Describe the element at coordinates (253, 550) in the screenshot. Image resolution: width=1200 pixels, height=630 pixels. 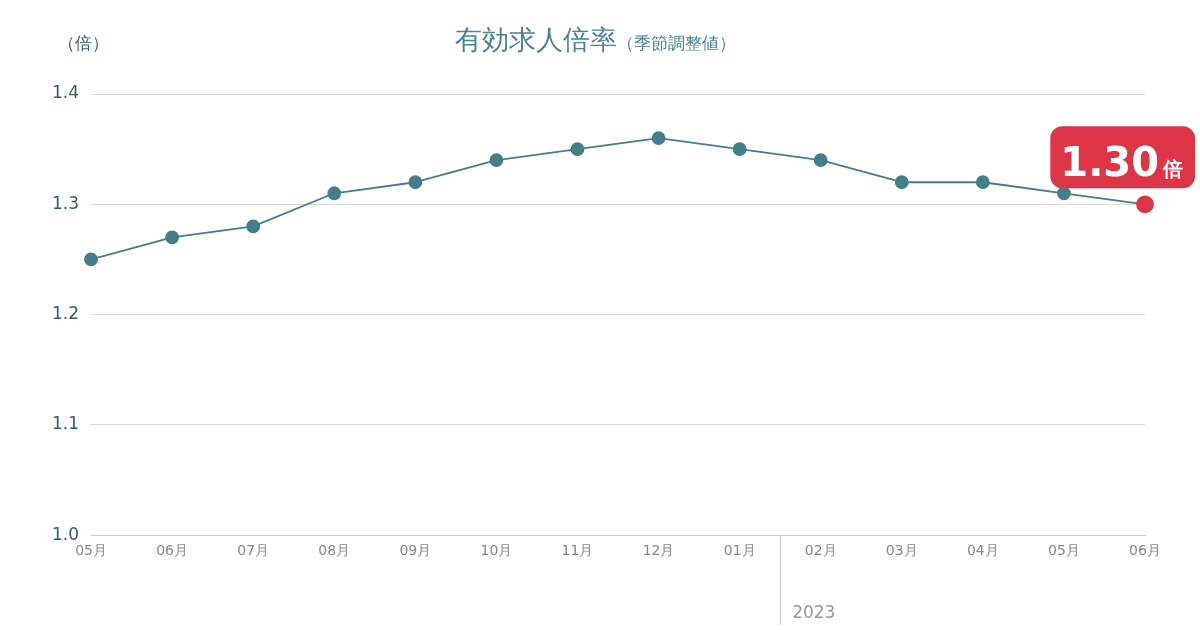
I see `x-tick-label: 07月` at that location.